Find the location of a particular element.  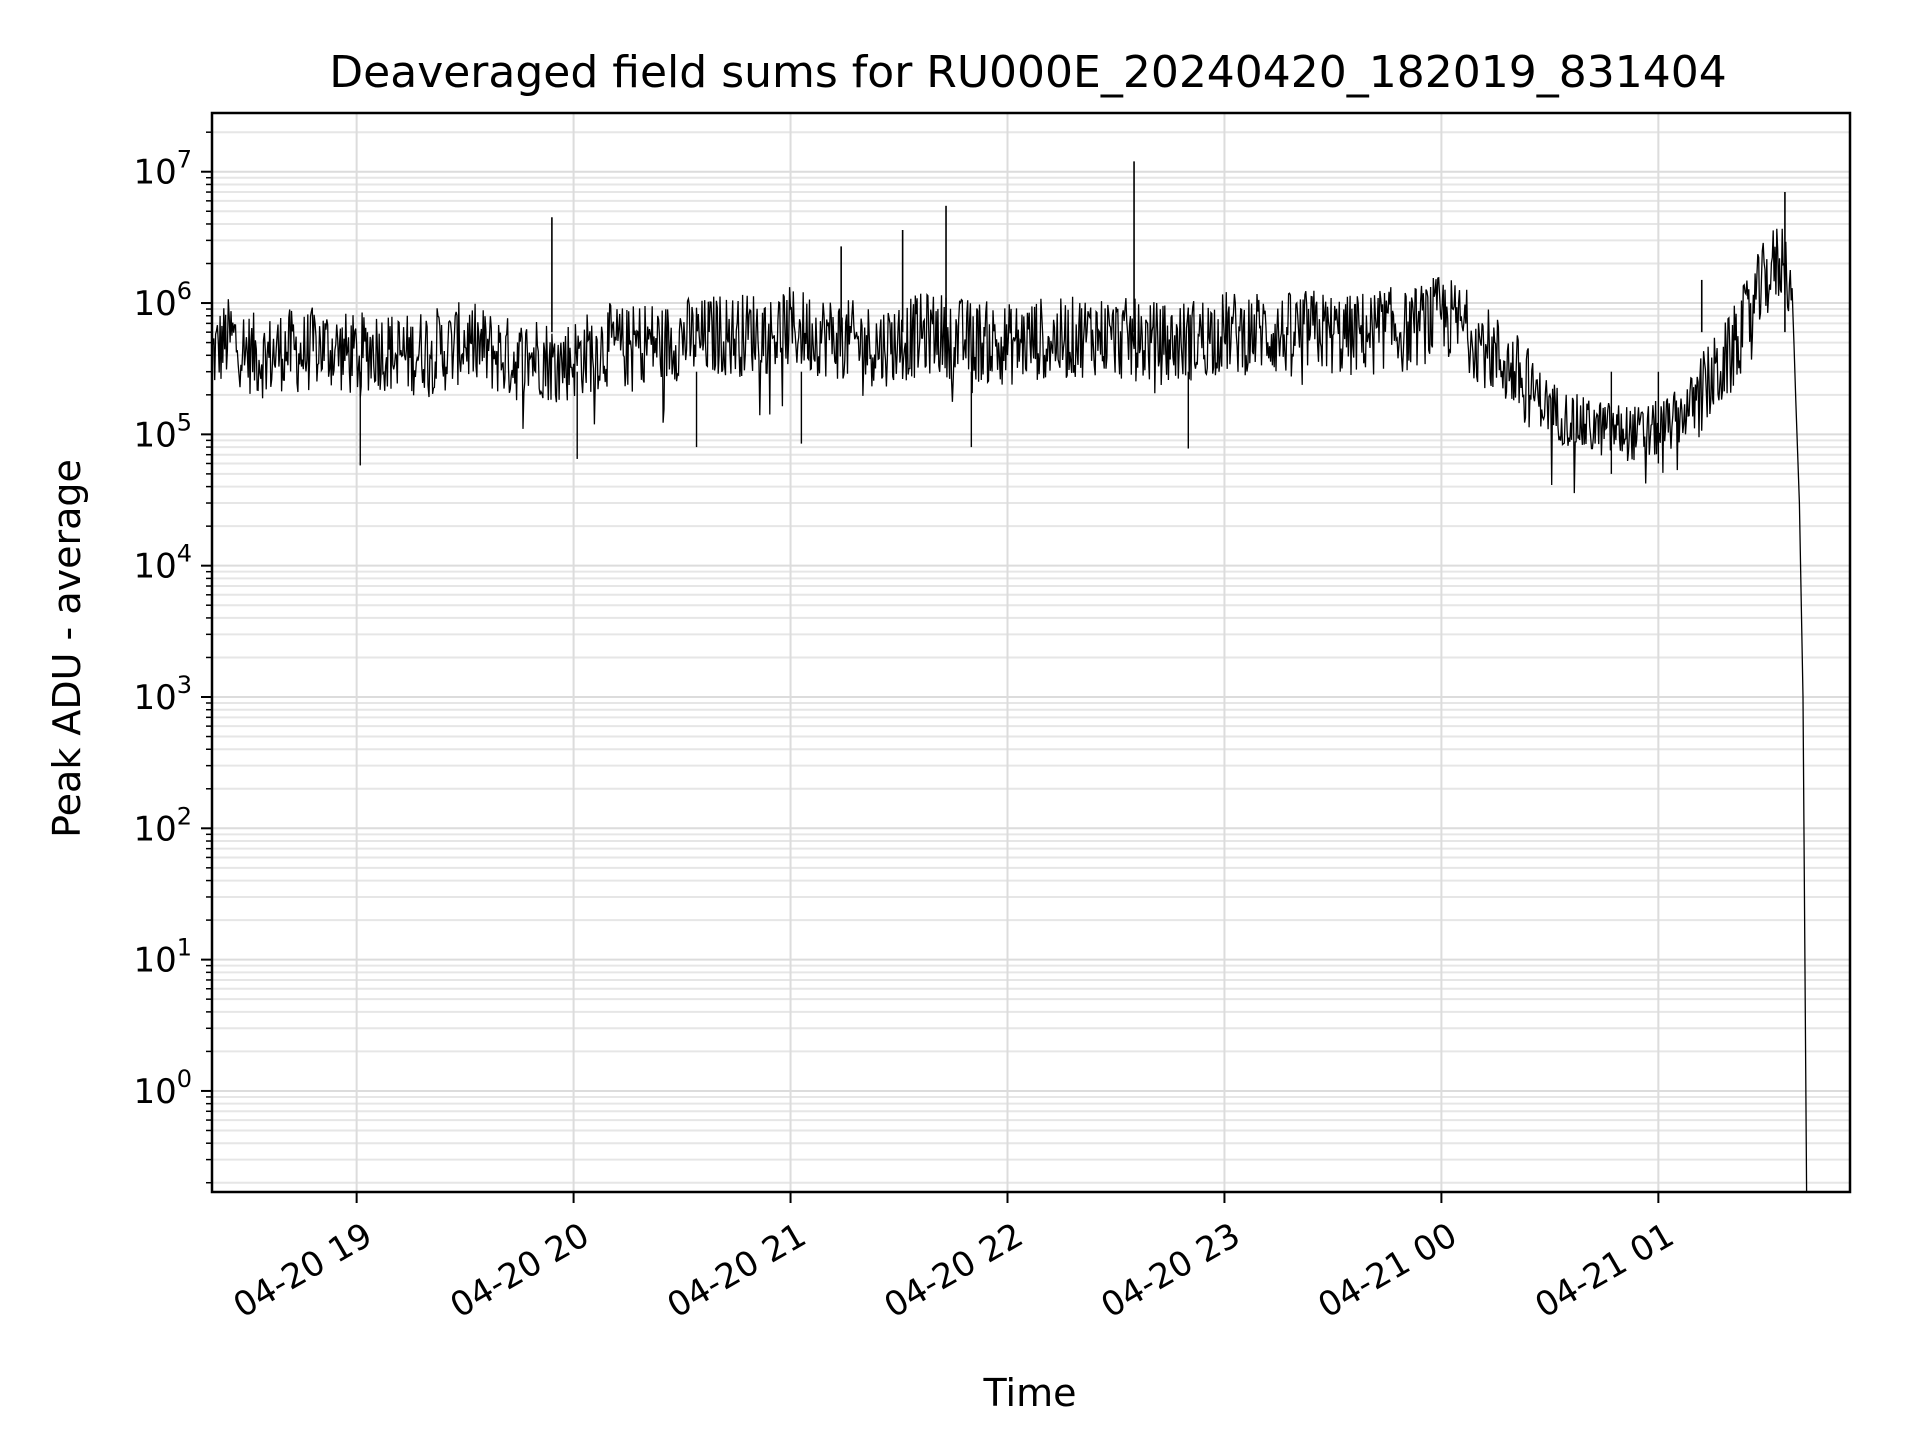

y-tick-label: 10² is located at coordinates (162, 825).